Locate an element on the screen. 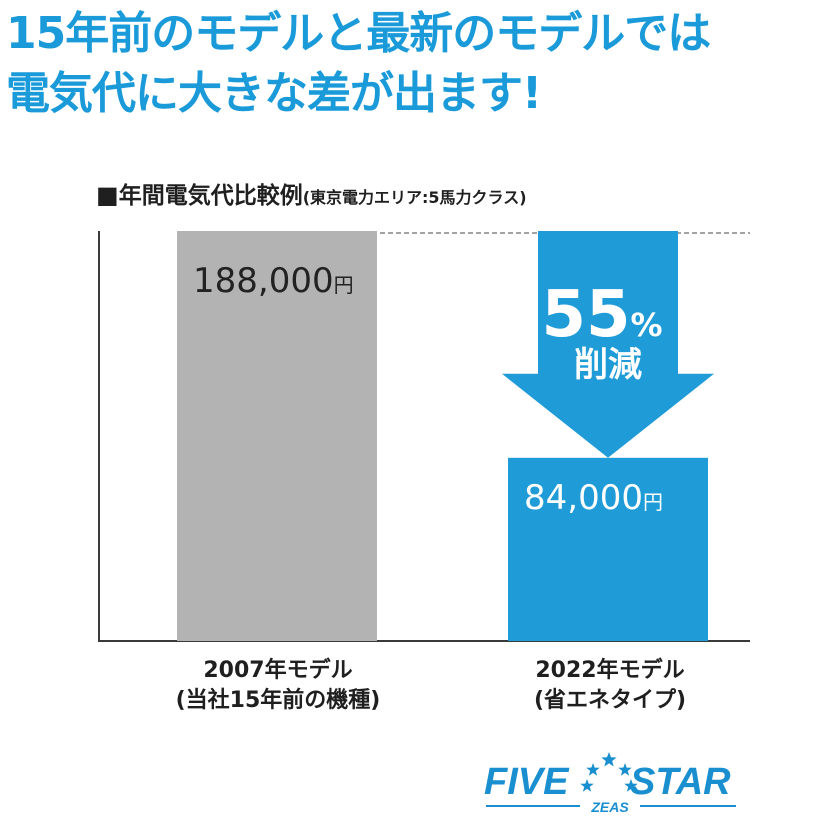 The width and height of the screenshot is (840, 824). category-label-2007-line-2: (当社15年前の機種) is located at coordinates (278, 700).